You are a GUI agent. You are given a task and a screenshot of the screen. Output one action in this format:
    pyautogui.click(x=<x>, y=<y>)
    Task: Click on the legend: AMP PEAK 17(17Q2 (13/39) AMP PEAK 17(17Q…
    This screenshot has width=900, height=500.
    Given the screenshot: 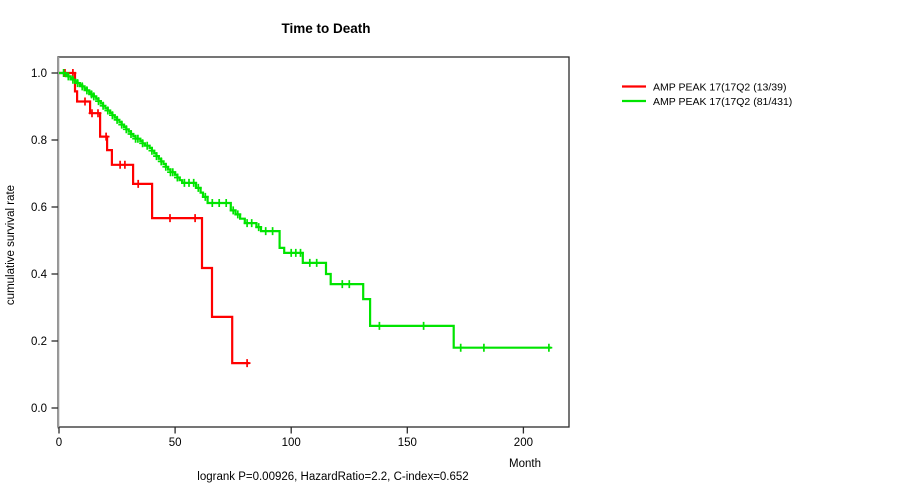 What is the action you would take?
    pyautogui.click(x=707, y=95)
    